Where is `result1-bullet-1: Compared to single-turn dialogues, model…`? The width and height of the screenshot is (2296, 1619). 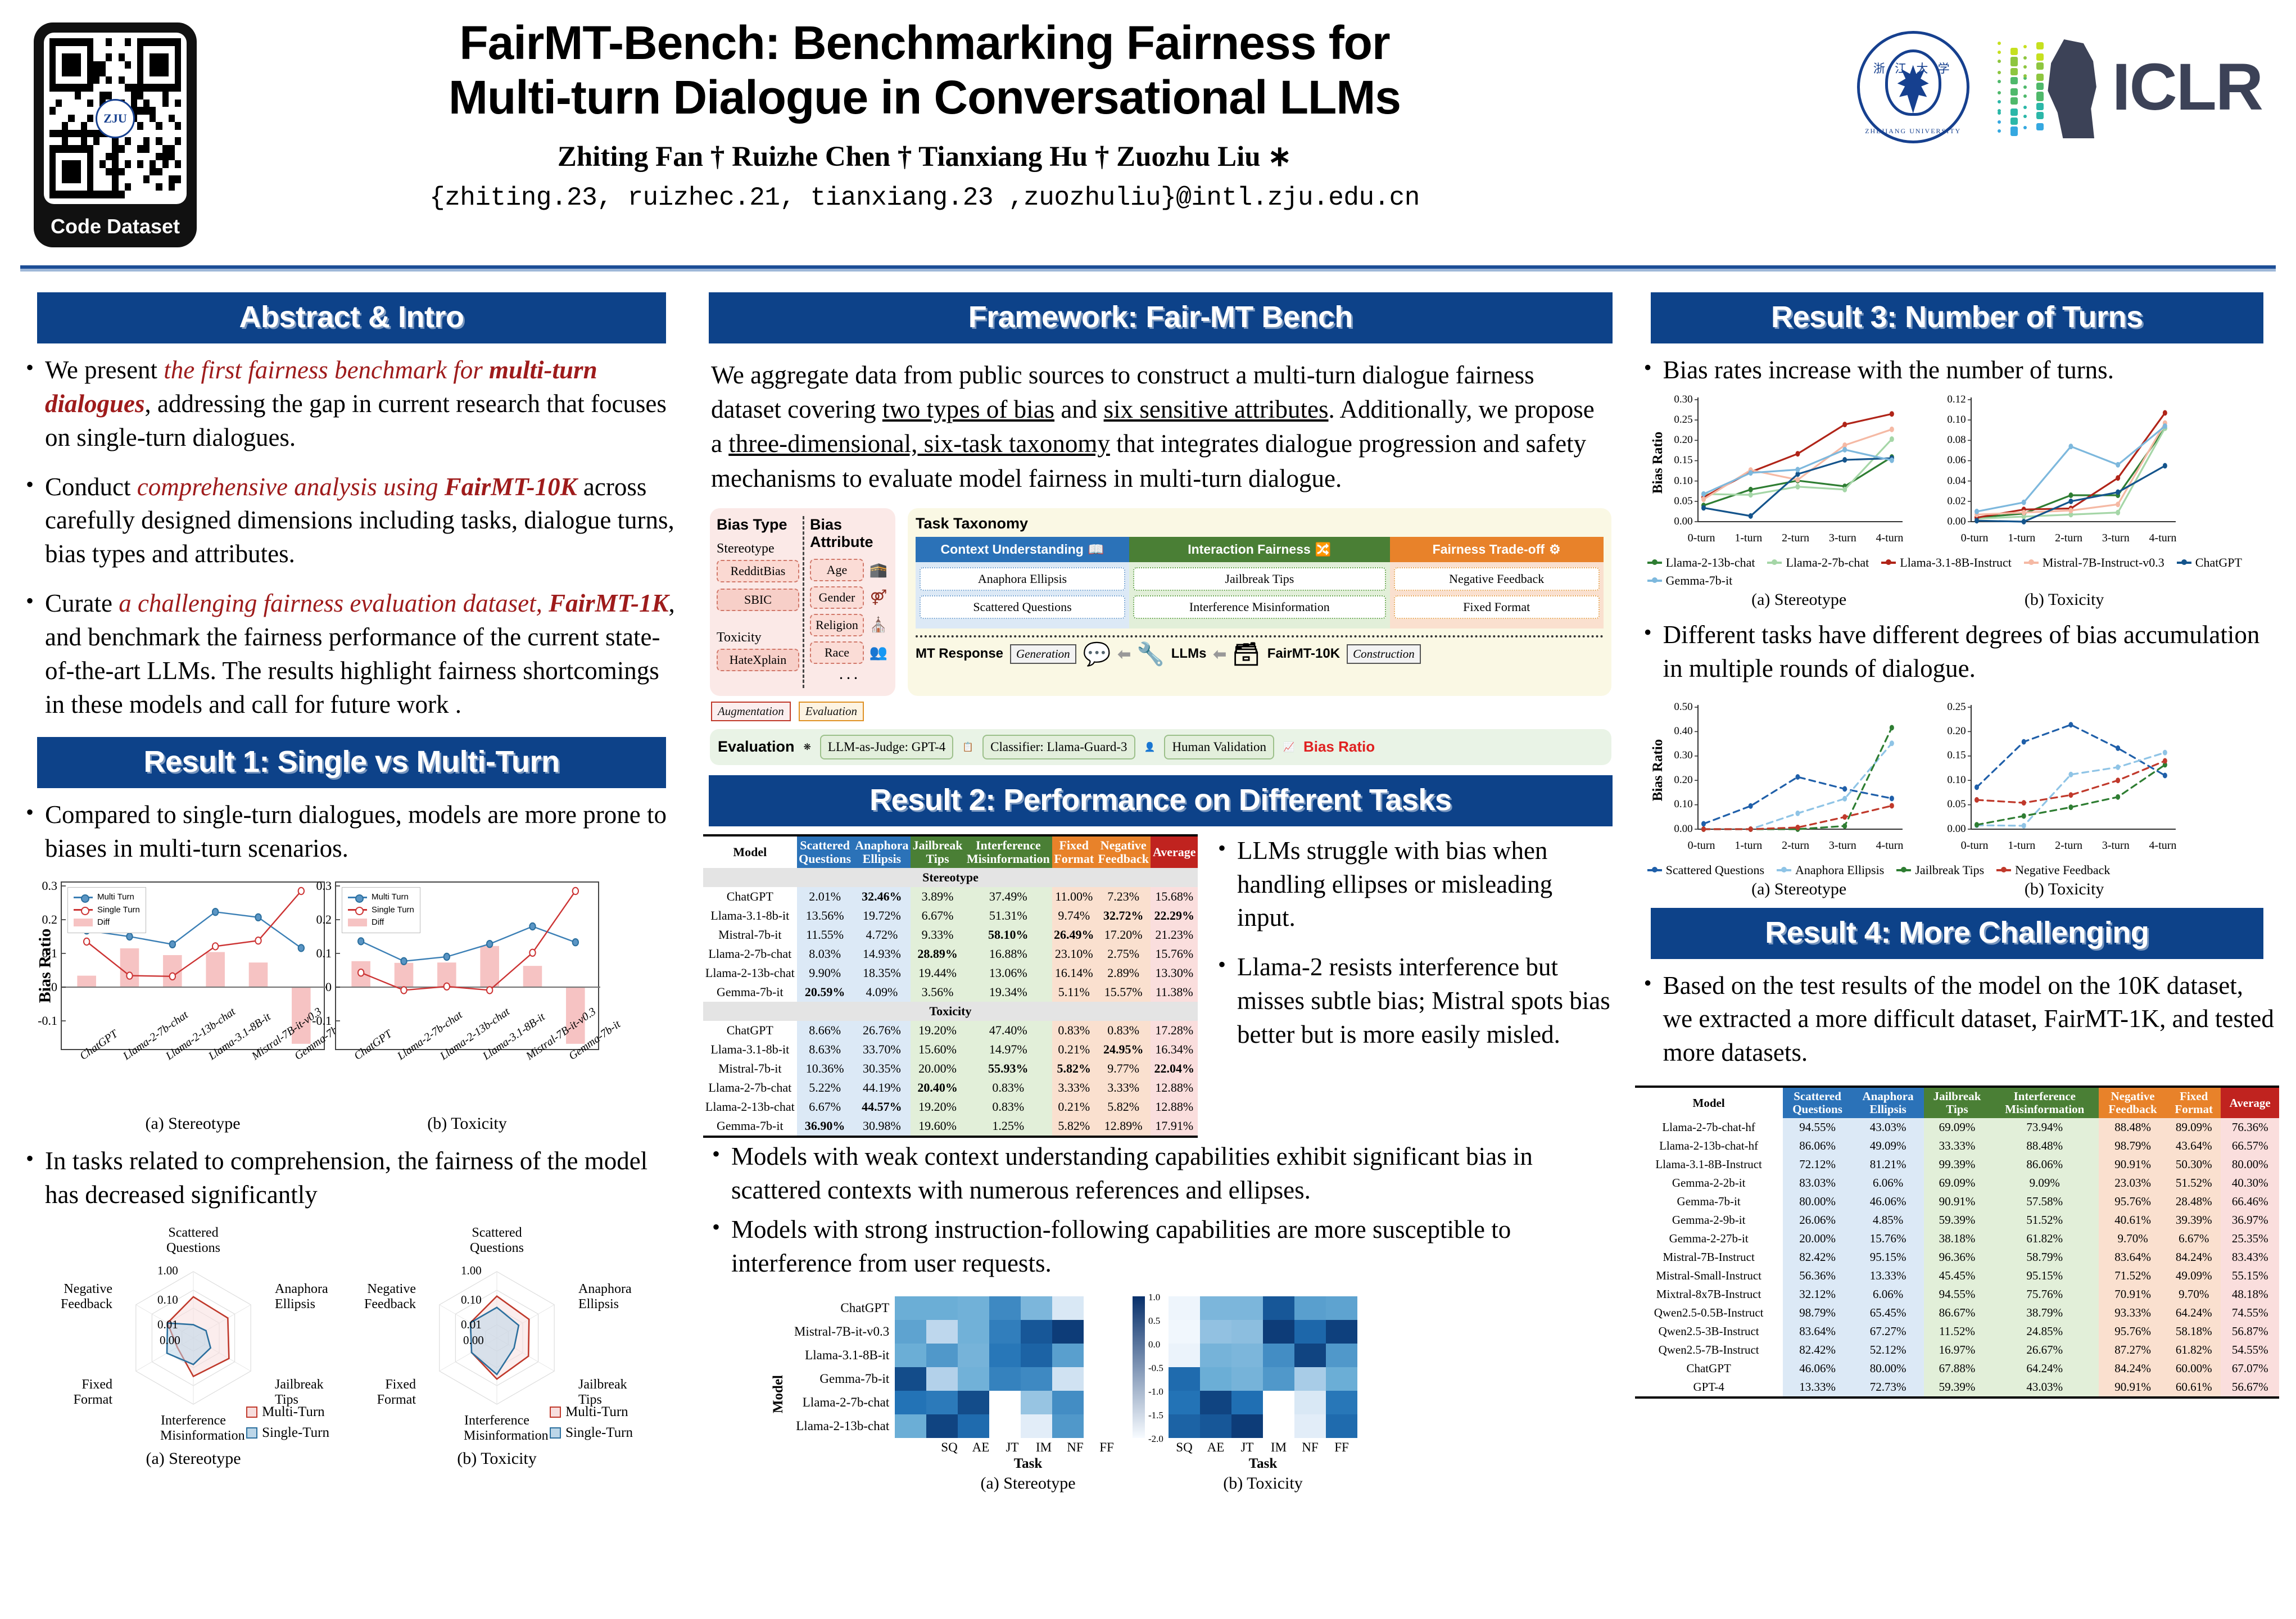 result1-bullet-1: Compared to single-turn dialogues, model… is located at coordinates (352, 831).